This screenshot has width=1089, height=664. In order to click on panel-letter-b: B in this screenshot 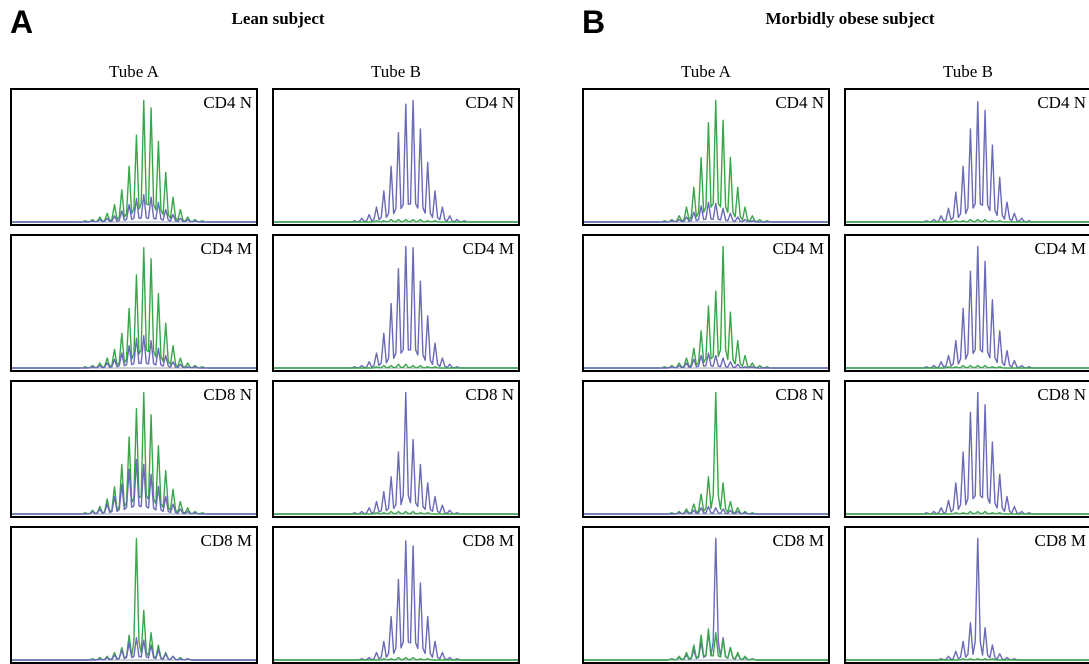, I will do `click(594, 22)`.